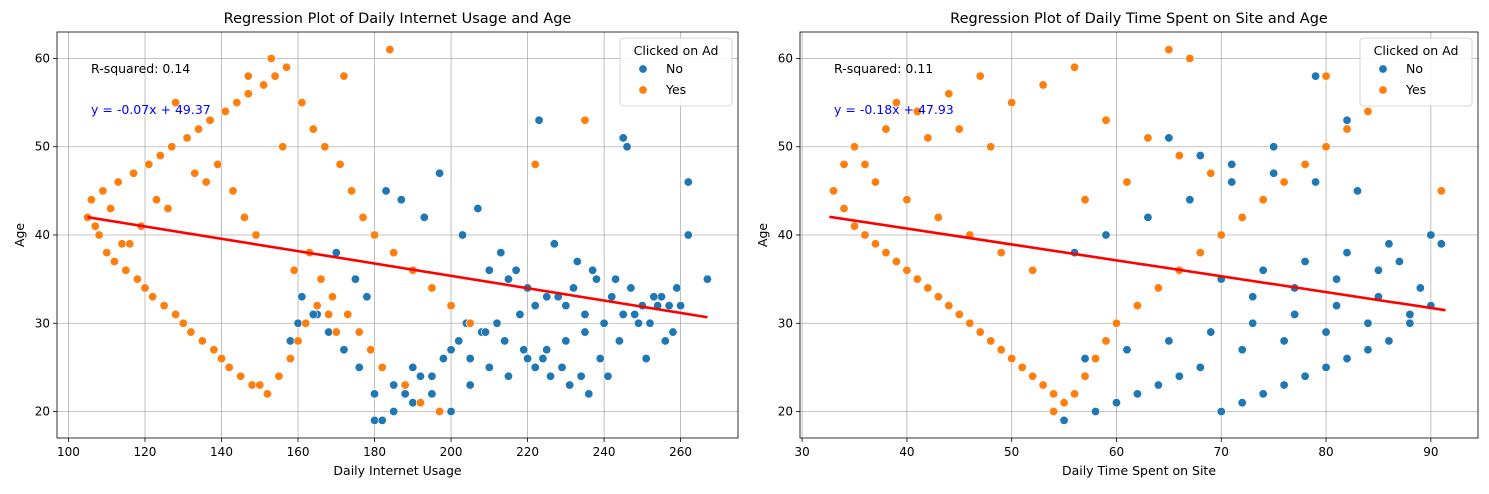 This screenshot has height=494, width=1489. Describe the element at coordinates (1415, 89) in the screenshot. I see `legend-label-yes: Yes` at that location.